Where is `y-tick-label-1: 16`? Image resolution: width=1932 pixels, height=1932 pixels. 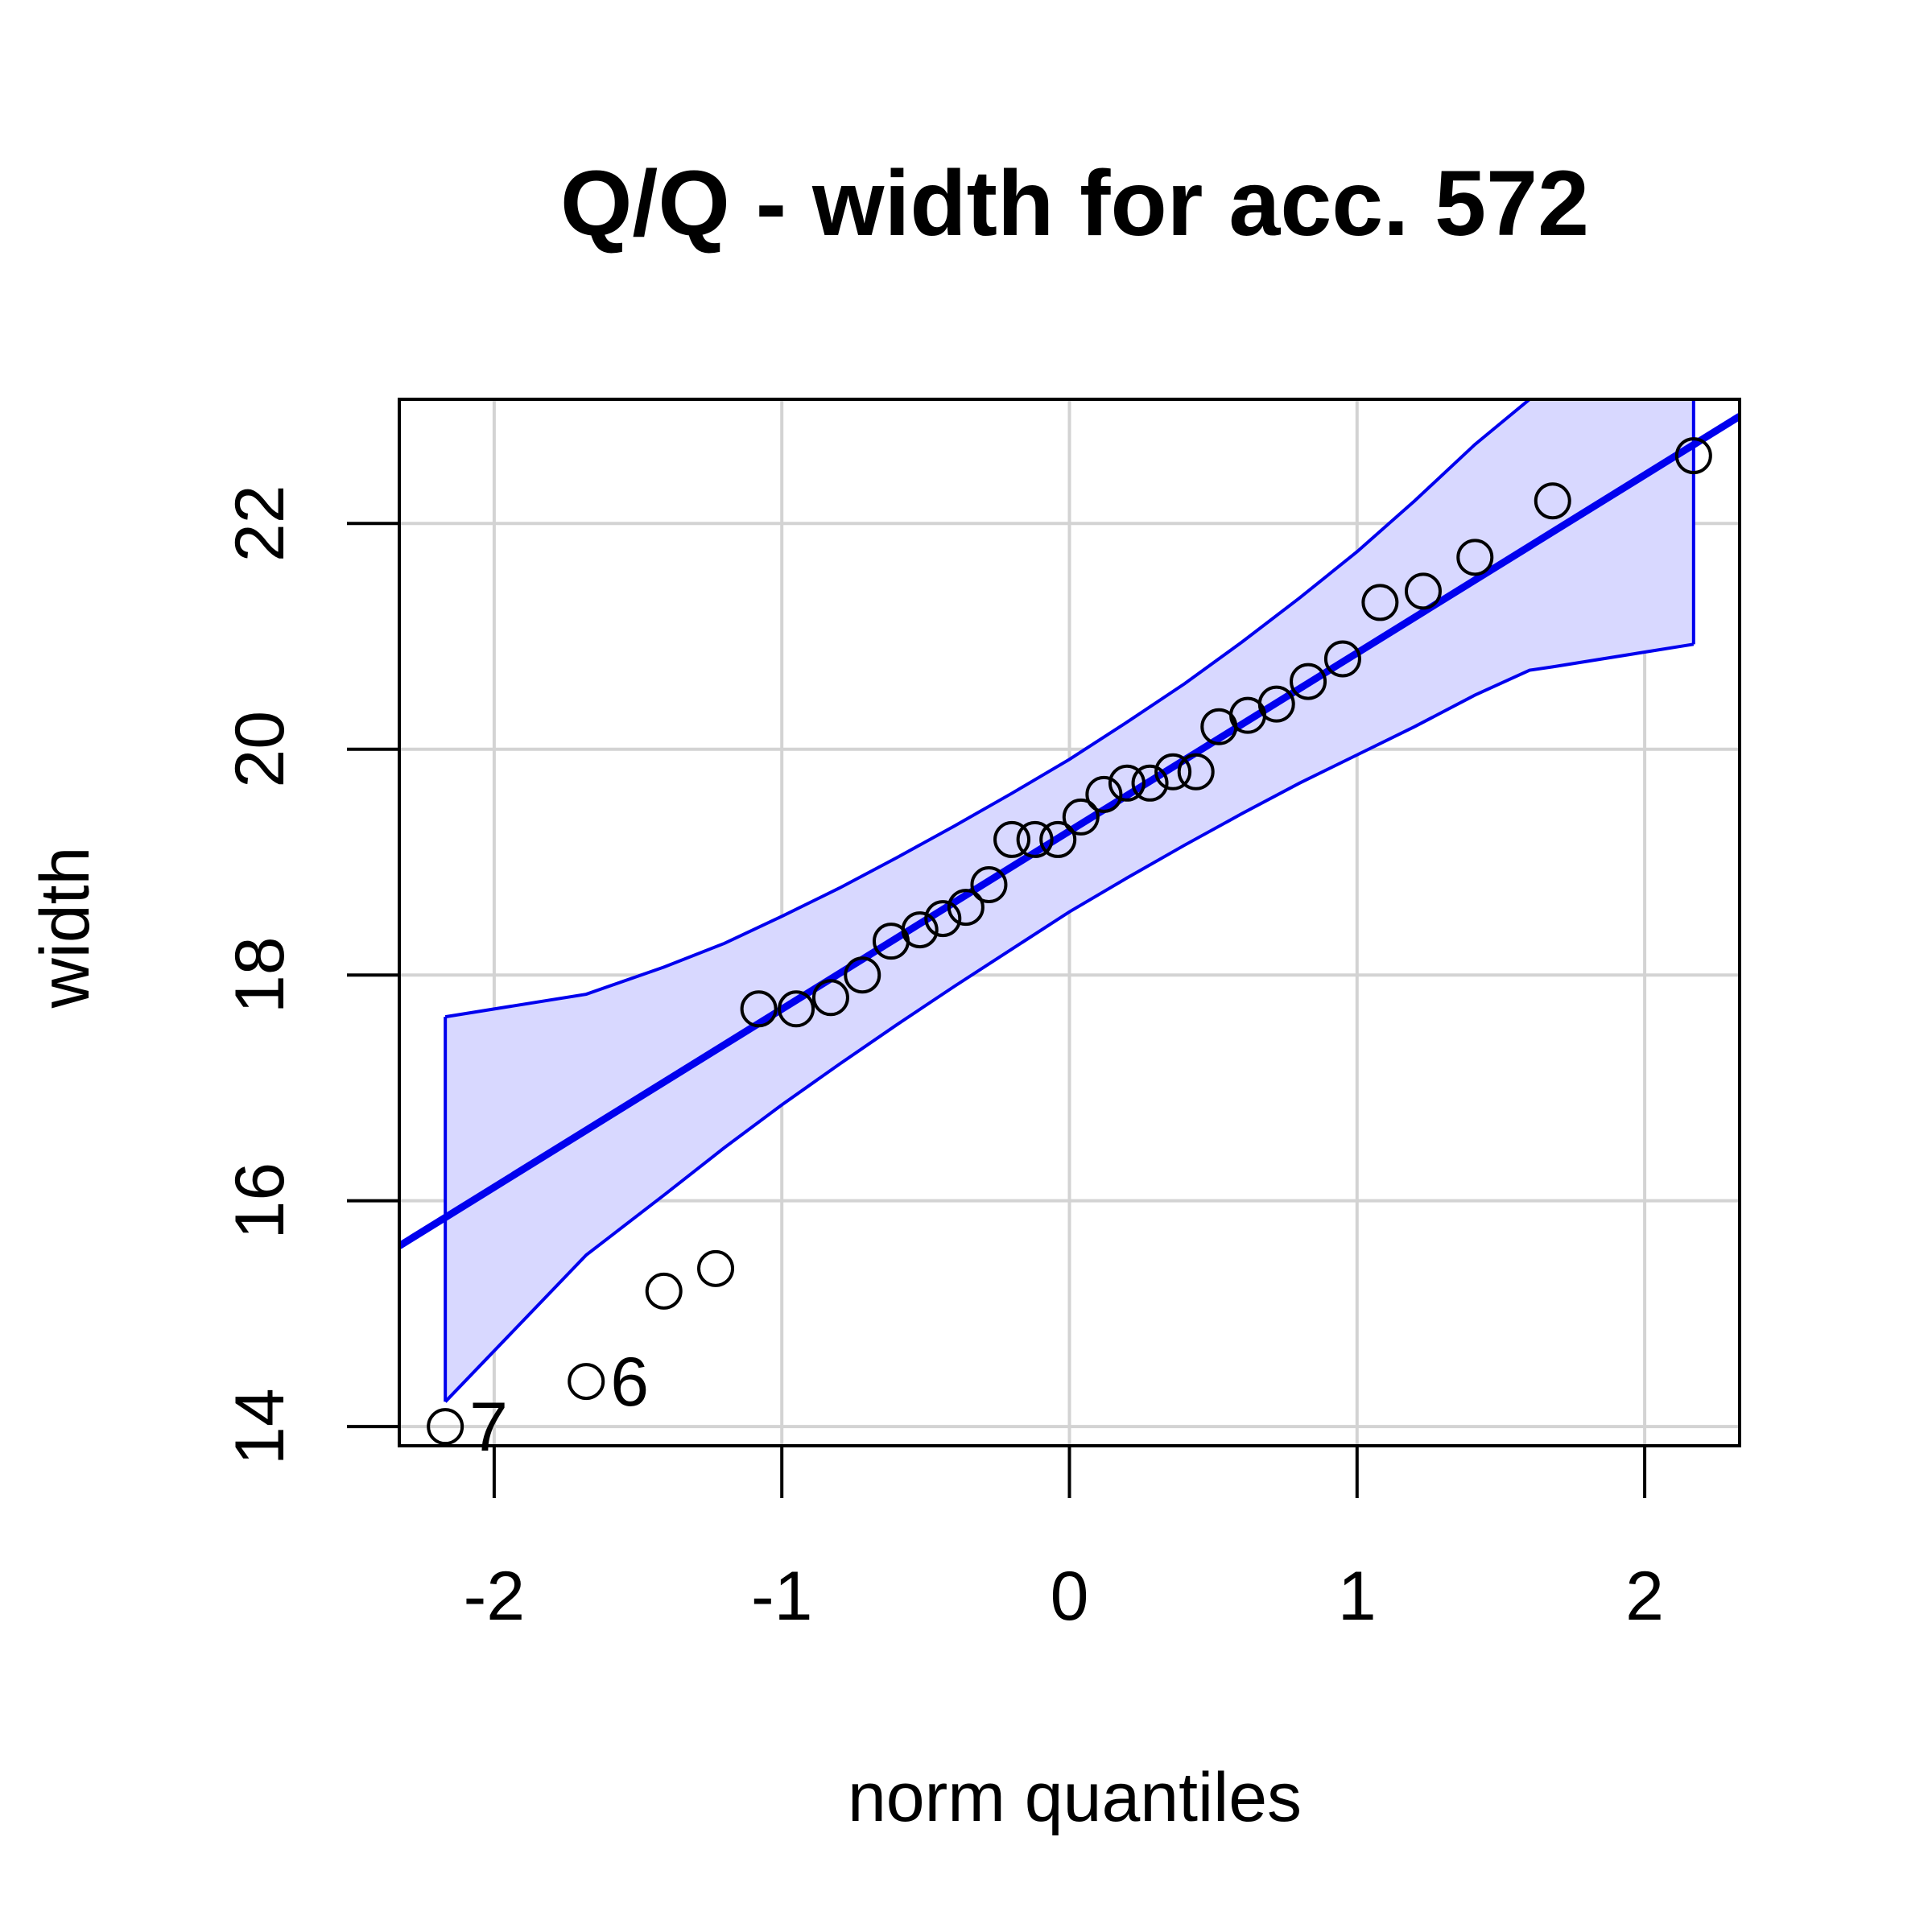 y-tick-label-1: 16 is located at coordinates (260, 1201).